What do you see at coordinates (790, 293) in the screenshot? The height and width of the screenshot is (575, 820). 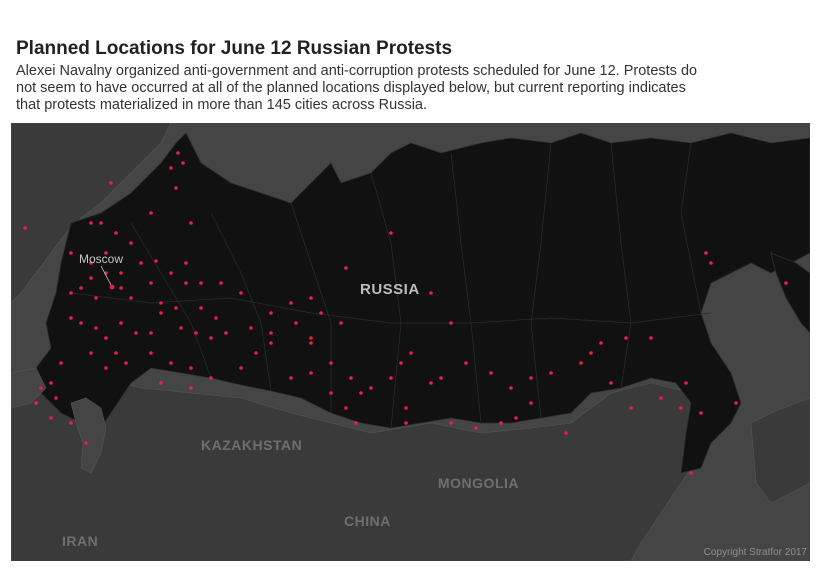 I see `kamchatka-land` at bounding box center [790, 293].